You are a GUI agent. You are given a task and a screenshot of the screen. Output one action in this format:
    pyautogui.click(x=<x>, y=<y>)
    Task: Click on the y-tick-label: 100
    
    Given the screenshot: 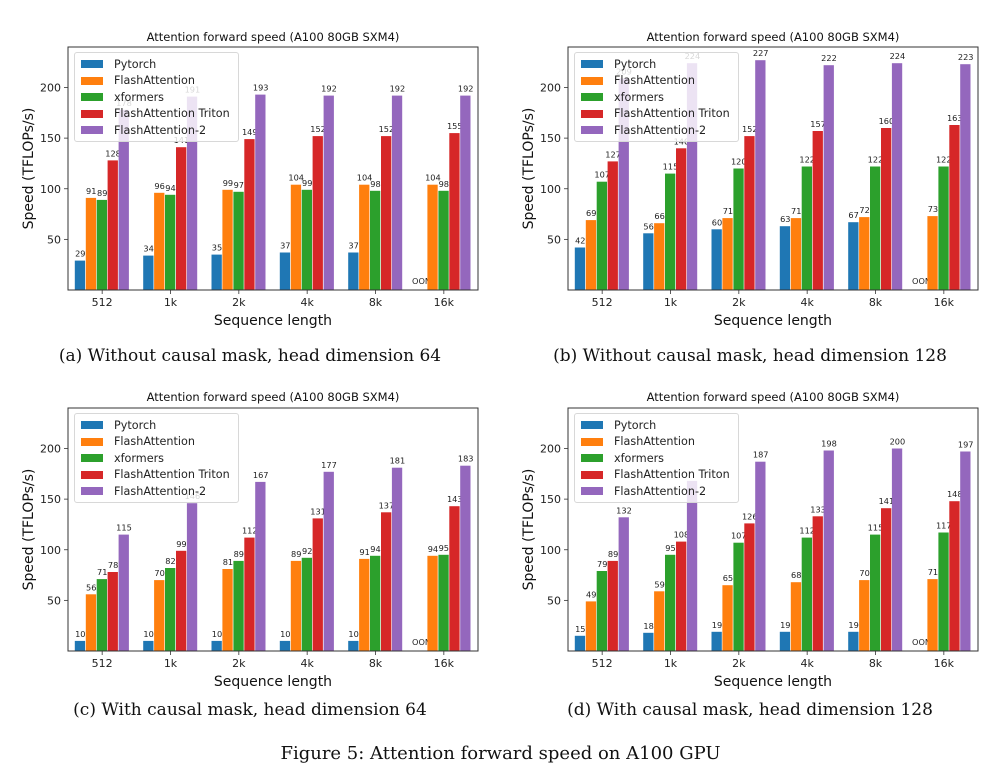 What is the action you would take?
    pyautogui.click(x=550, y=550)
    